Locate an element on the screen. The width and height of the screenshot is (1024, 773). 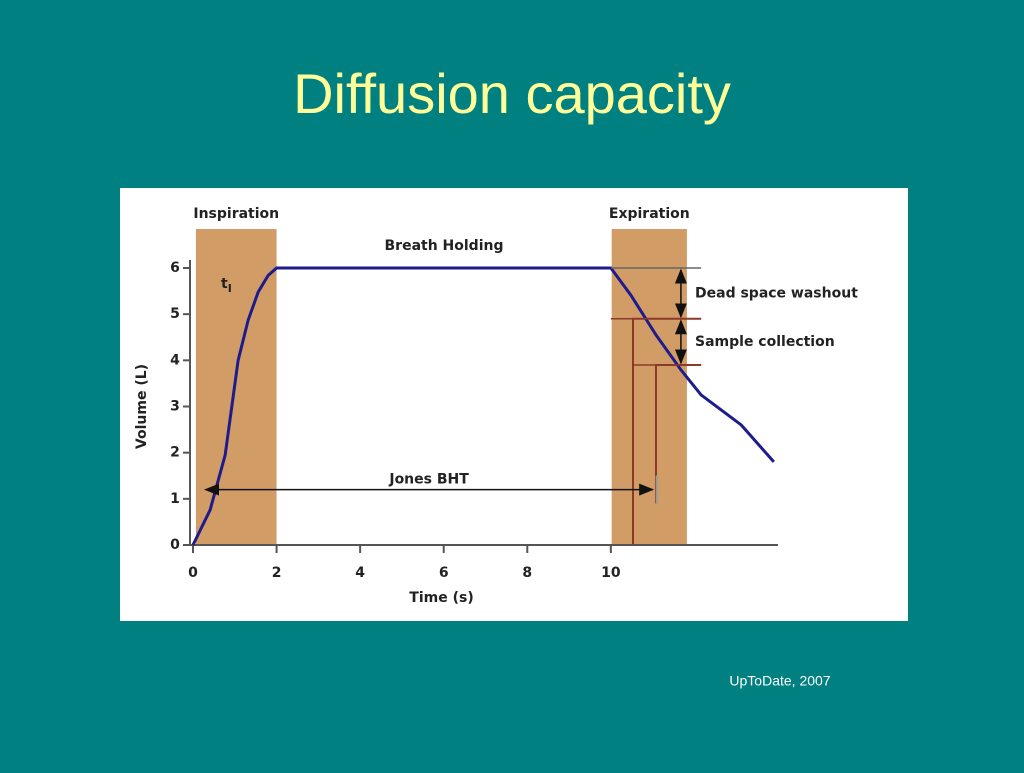
y-tick-label: 5 is located at coordinates (175, 314).